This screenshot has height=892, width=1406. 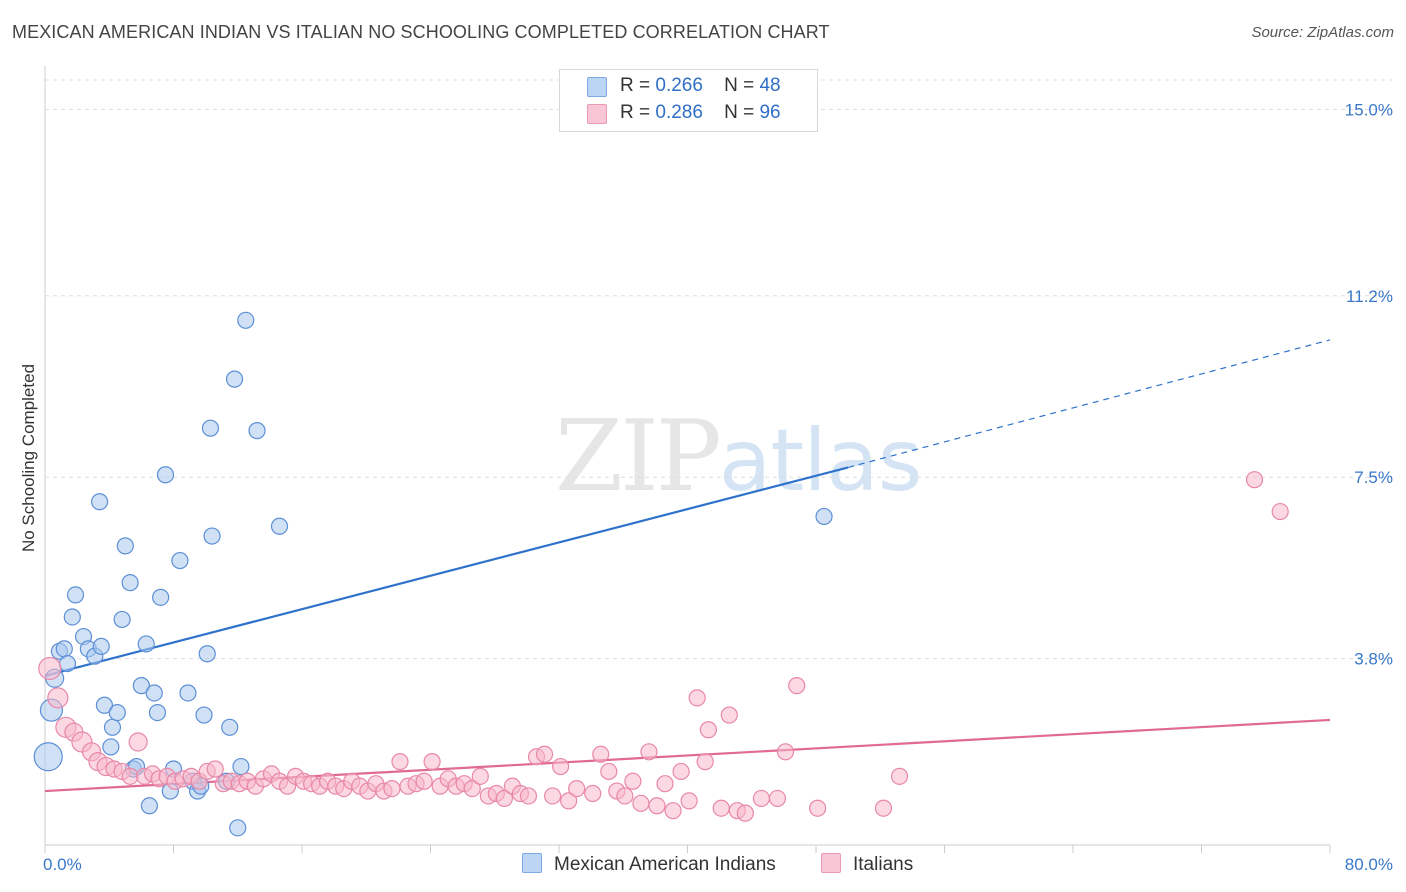 What do you see at coordinates (1369, 109) in the screenshot?
I see `y-tick-label: 15.0%` at bounding box center [1369, 109].